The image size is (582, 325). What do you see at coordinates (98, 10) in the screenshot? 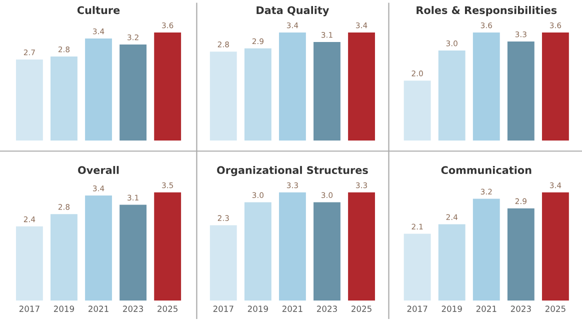
I see `chart-title: Culture` at bounding box center [98, 10].